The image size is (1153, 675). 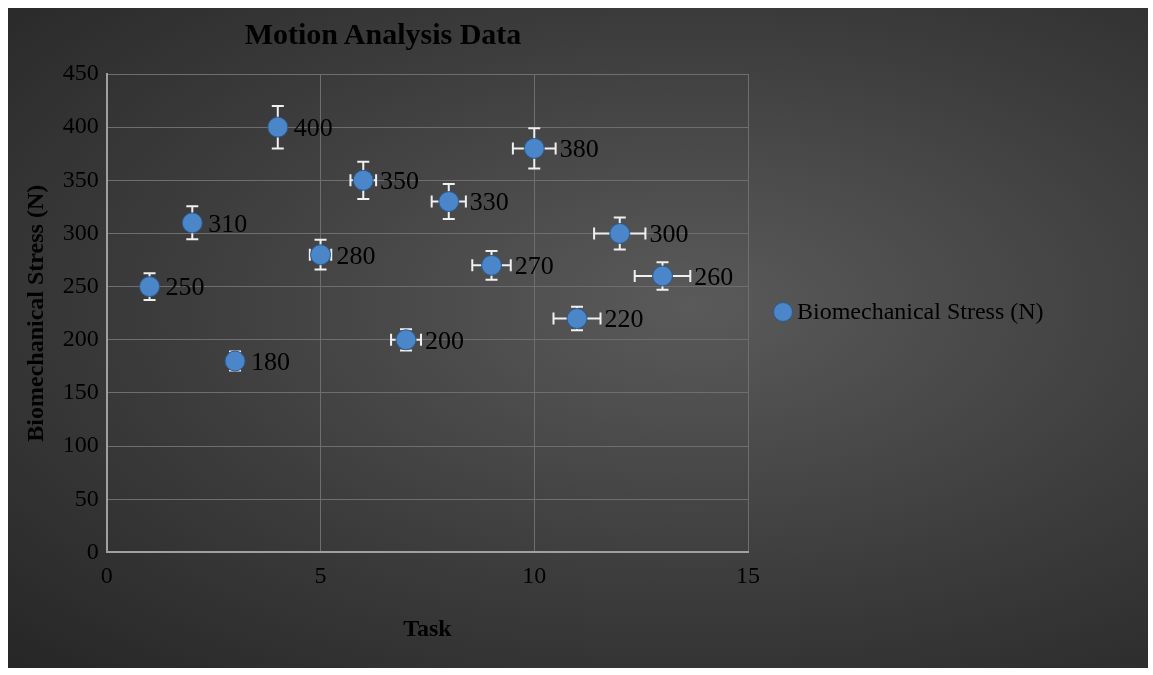 What do you see at coordinates (624, 319) in the screenshot?
I see `data-label: 220` at bounding box center [624, 319].